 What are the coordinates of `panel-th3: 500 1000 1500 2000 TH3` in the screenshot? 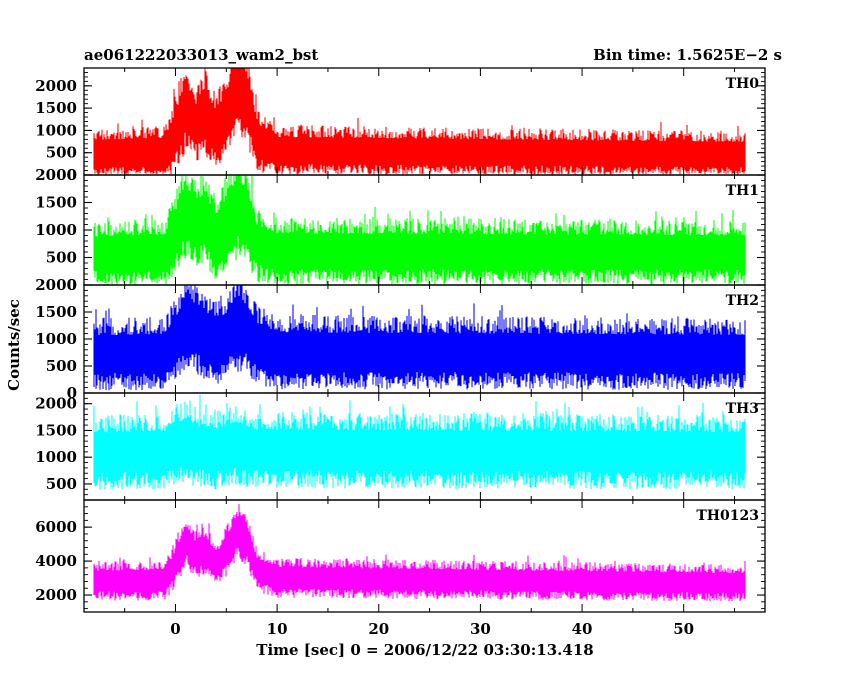 It's located at (400, 446).